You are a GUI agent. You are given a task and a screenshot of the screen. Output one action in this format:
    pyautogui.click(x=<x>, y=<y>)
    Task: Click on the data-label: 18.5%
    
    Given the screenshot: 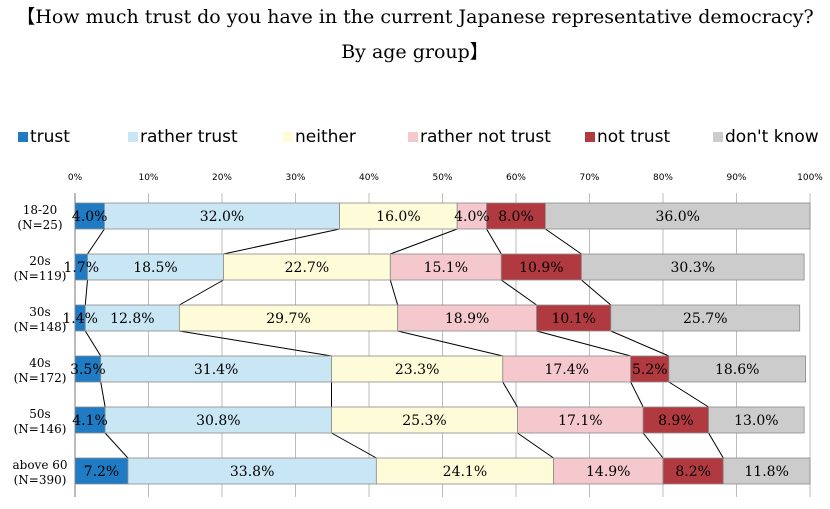 What is the action you would take?
    pyautogui.click(x=155, y=268)
    